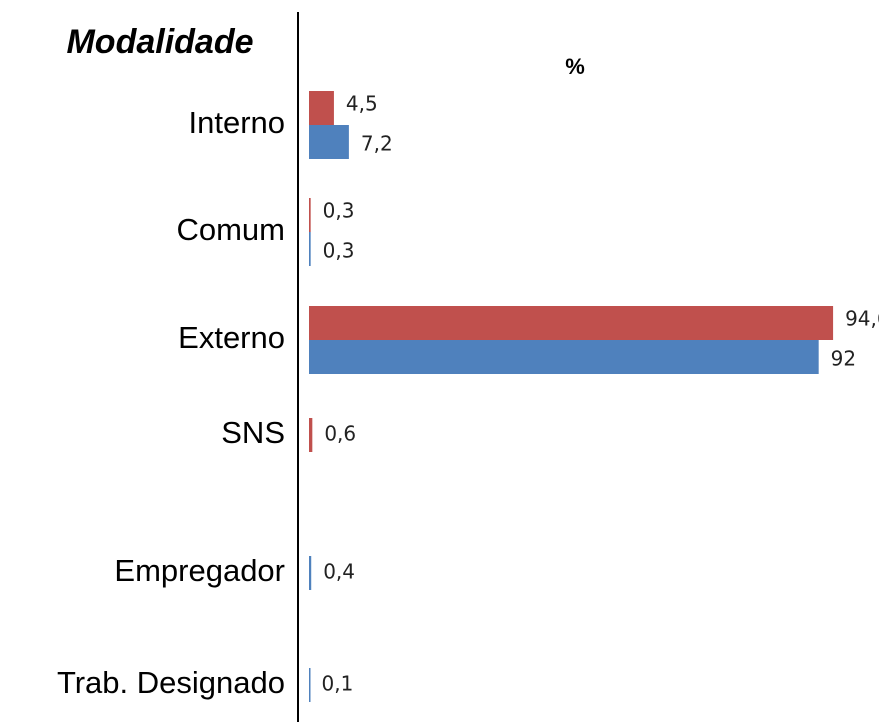  What do you see at coordinates (862, 319) in the screenshot?
I see `value-label: 94,6` at bounding box center [862, 319].